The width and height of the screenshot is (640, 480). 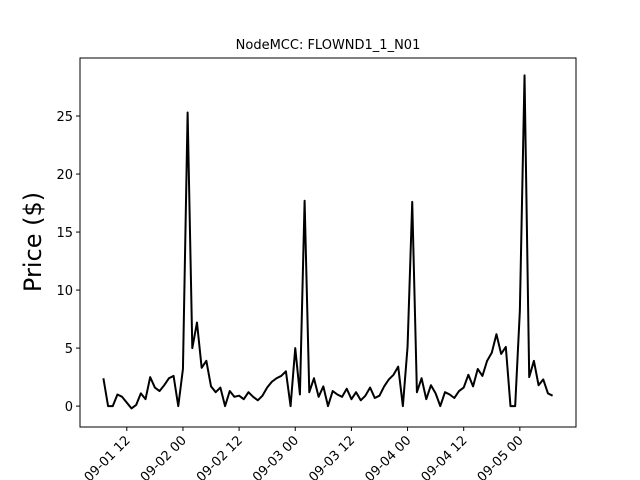 I want to click on x-tick-label: 09-04 12, so click(x=445, y=456).